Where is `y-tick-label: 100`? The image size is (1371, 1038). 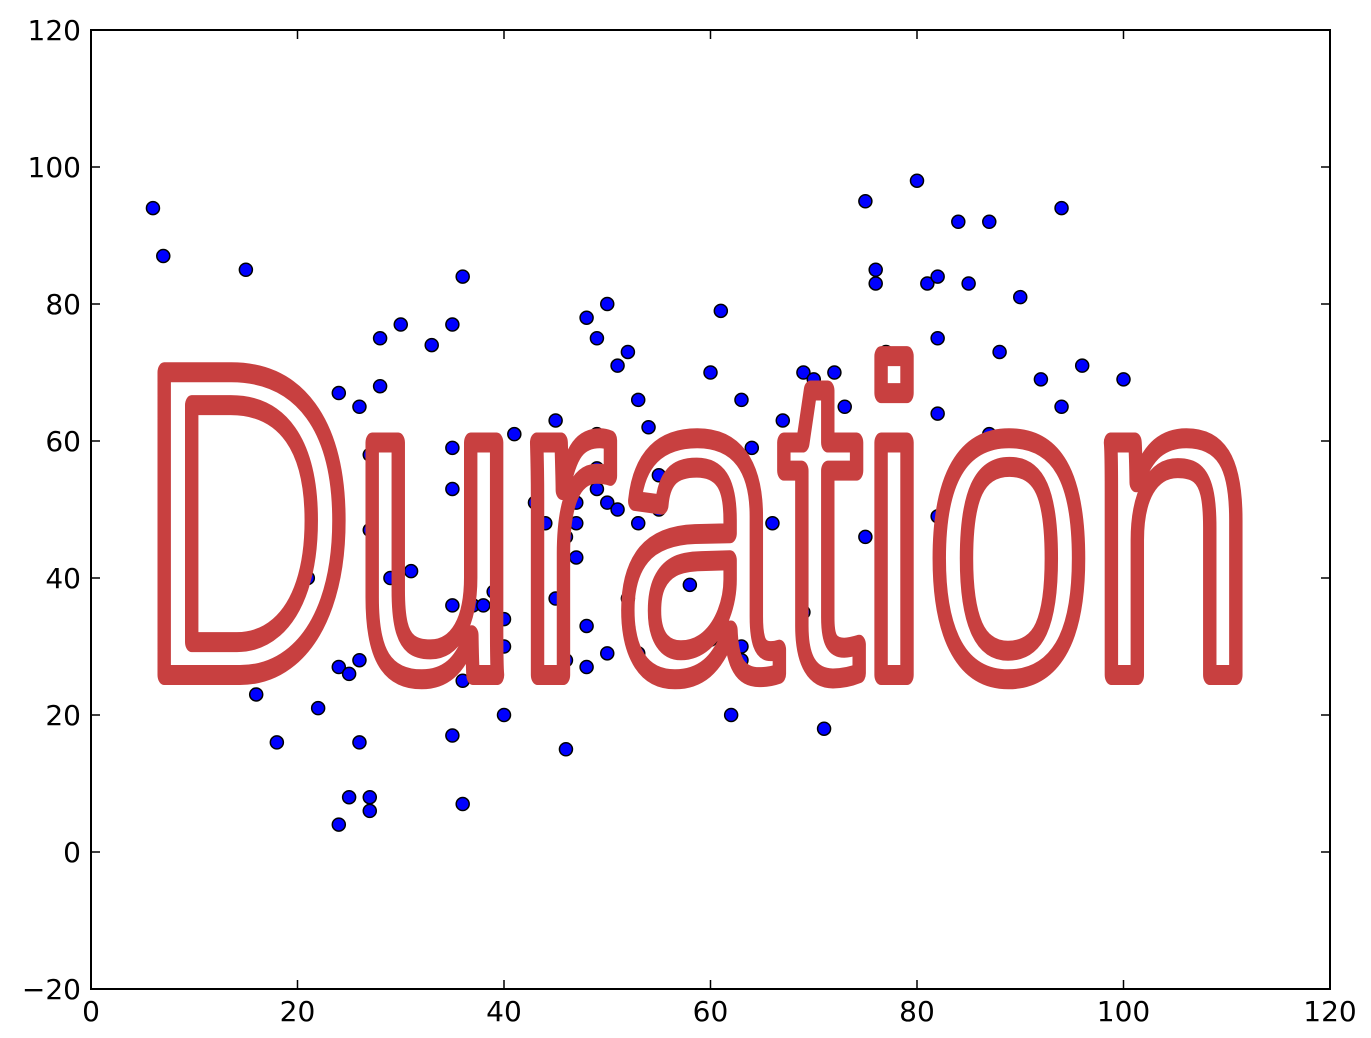
y-tick-label: 100 is located at coordinates (54, 167).